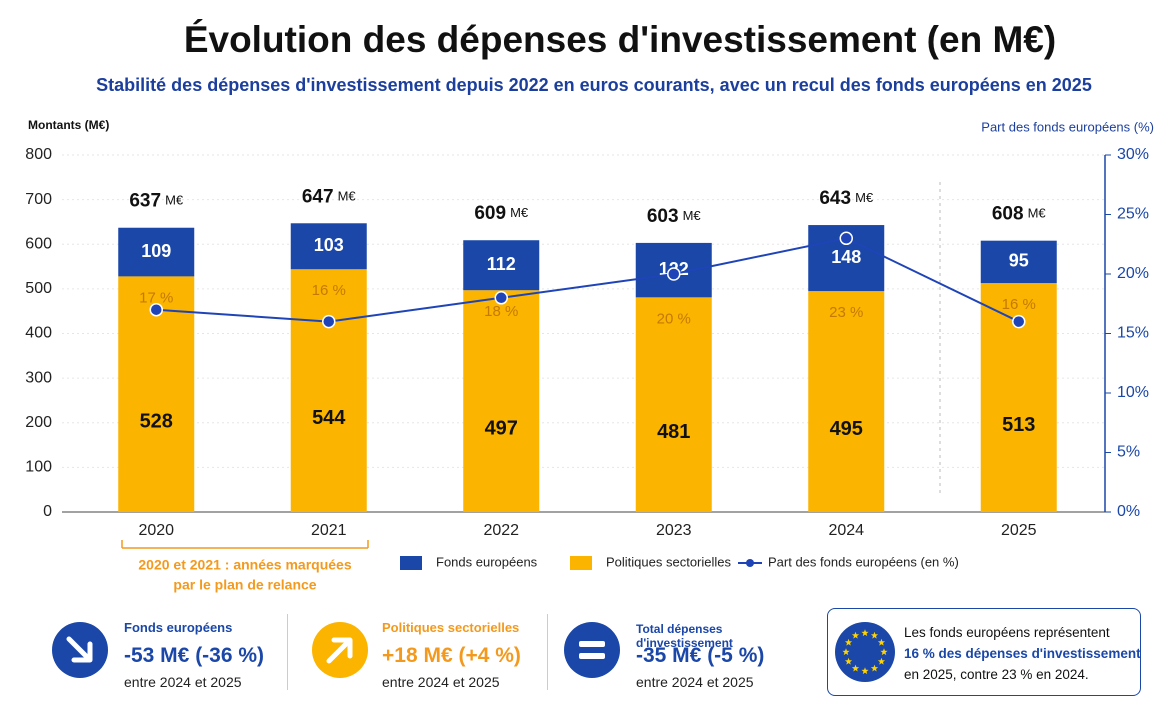 This screenshot has width=1161, height=702. I want to click on y-tick-label: 800, so click(38, 154).